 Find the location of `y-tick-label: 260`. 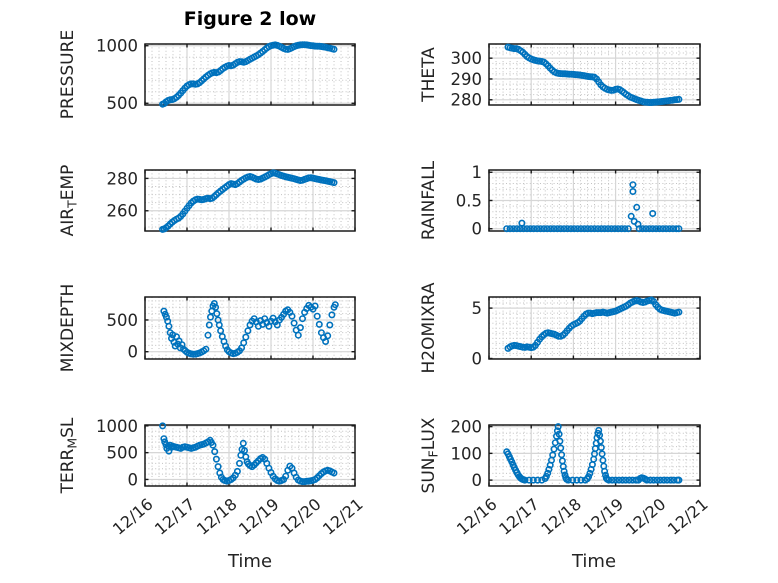

y-tick-label: 260 is located at coordinates (123, 211).